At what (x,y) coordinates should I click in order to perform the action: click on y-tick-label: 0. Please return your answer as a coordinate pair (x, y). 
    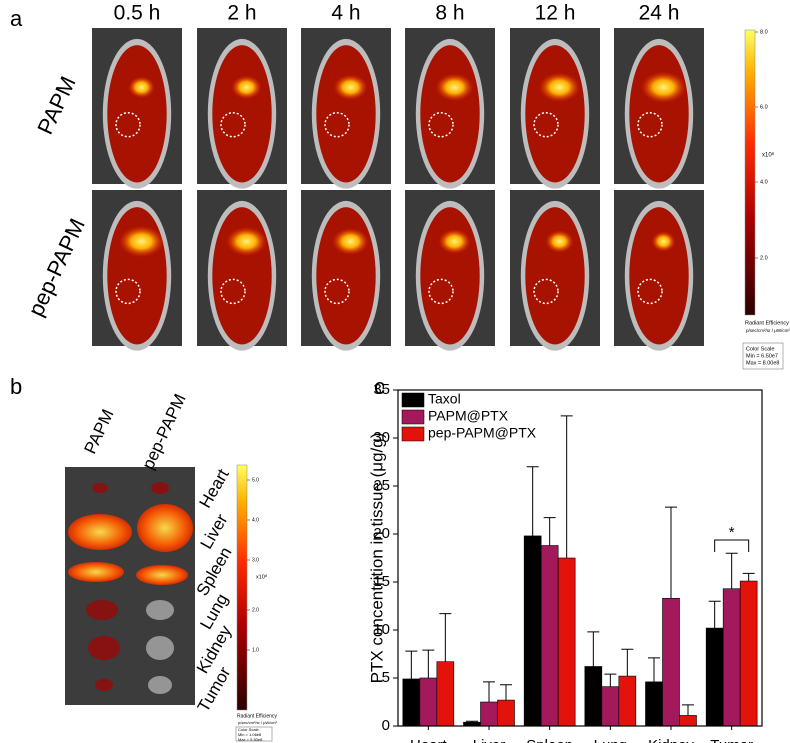
    Looking at the image, I should click on (386, 725).